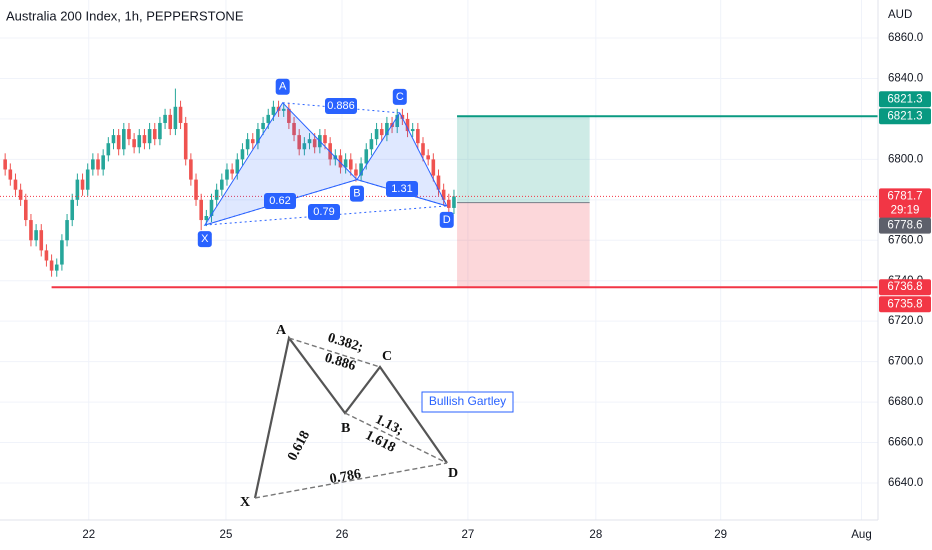  I want to click on y-tick-label: 6700.0, so click(905, 362).